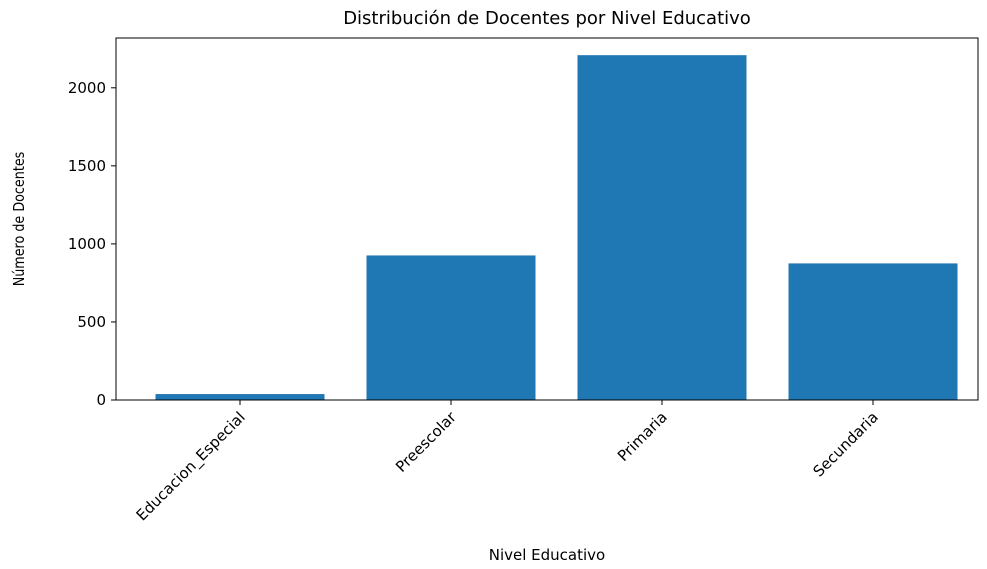 This screenshot has width=987, height=569. What do you see at coordinates (87, 88) in the screenshot?
I see `y-tick-label: 2000` at bounding box center [87, 88].